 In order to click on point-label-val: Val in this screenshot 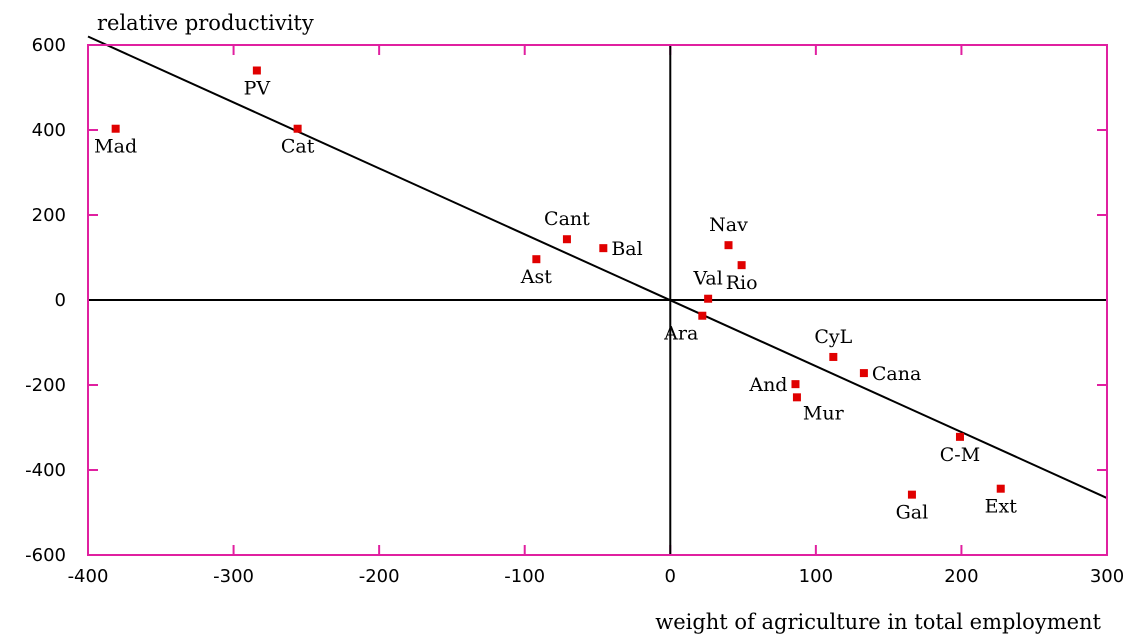, I will do `click(707, 279)`.